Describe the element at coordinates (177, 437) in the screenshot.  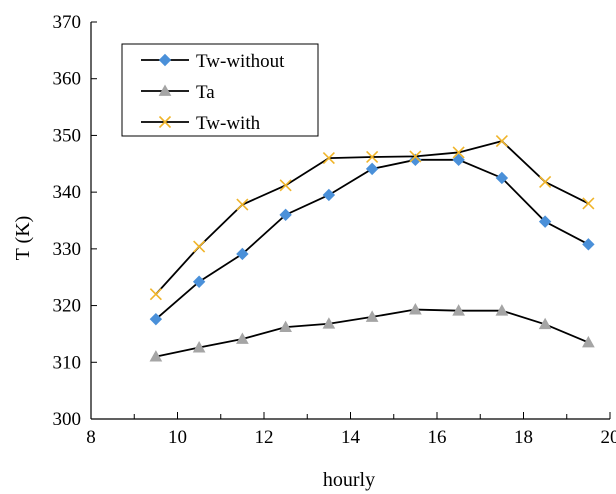
I see `x-tick-label: 10` at that location.